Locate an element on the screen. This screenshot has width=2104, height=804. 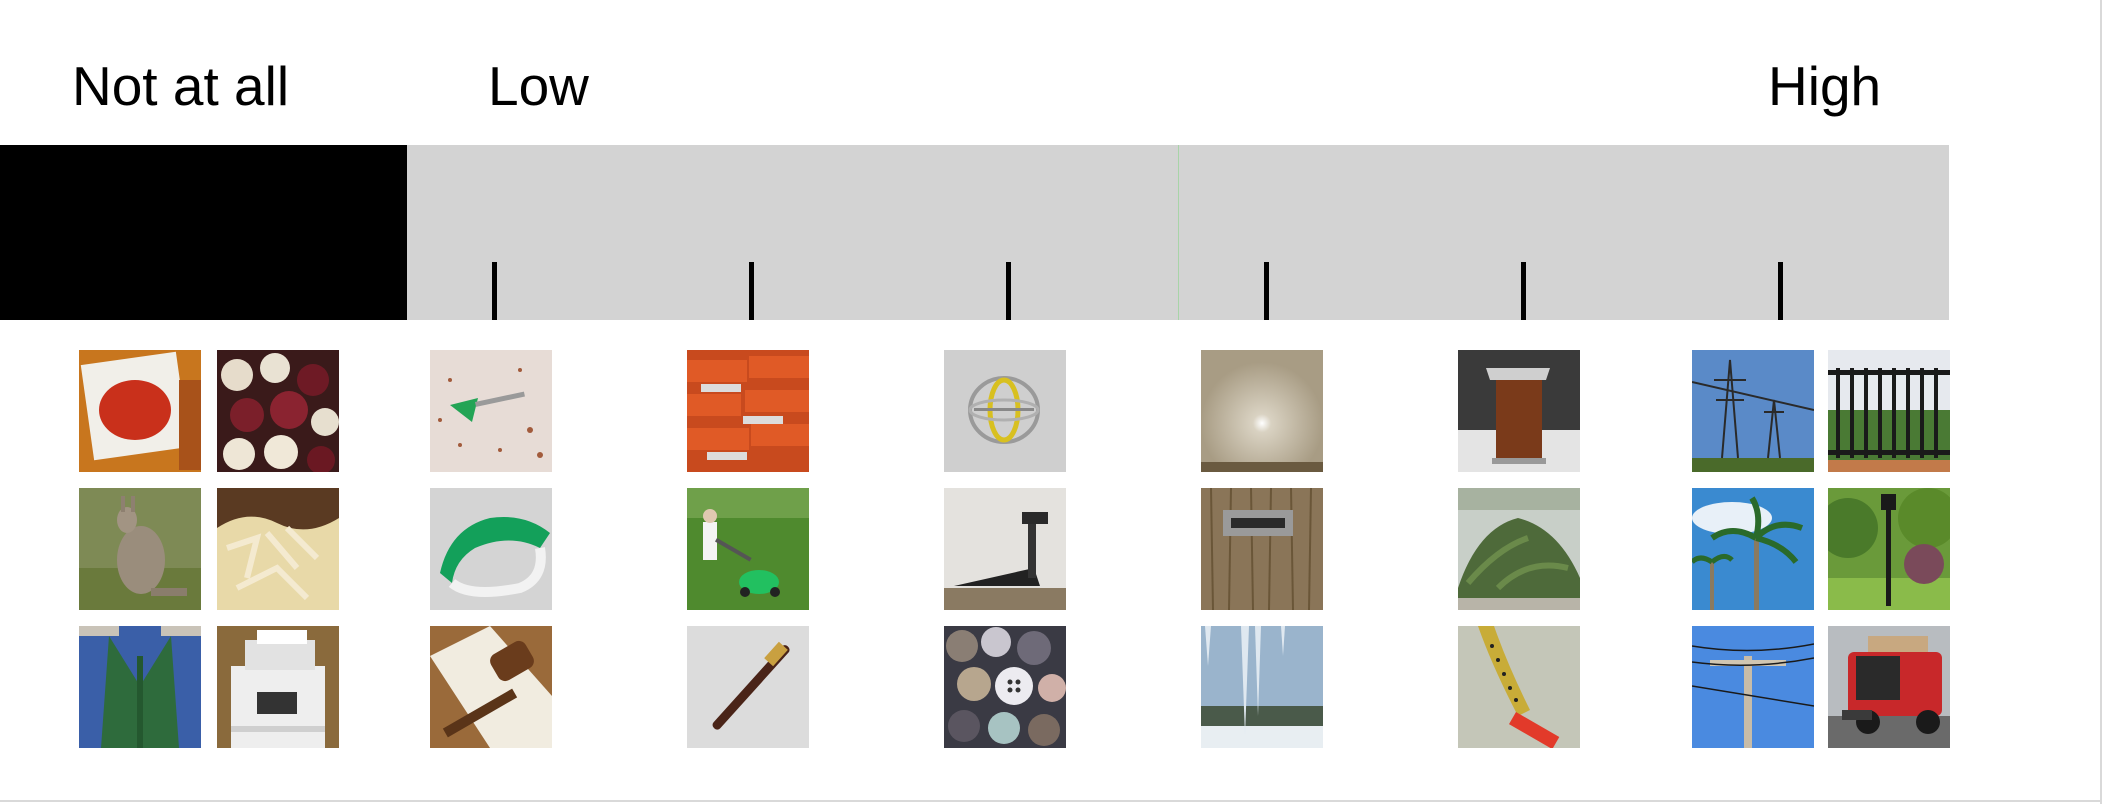
lawn-mower-icon is located at coordinates (748, 549).